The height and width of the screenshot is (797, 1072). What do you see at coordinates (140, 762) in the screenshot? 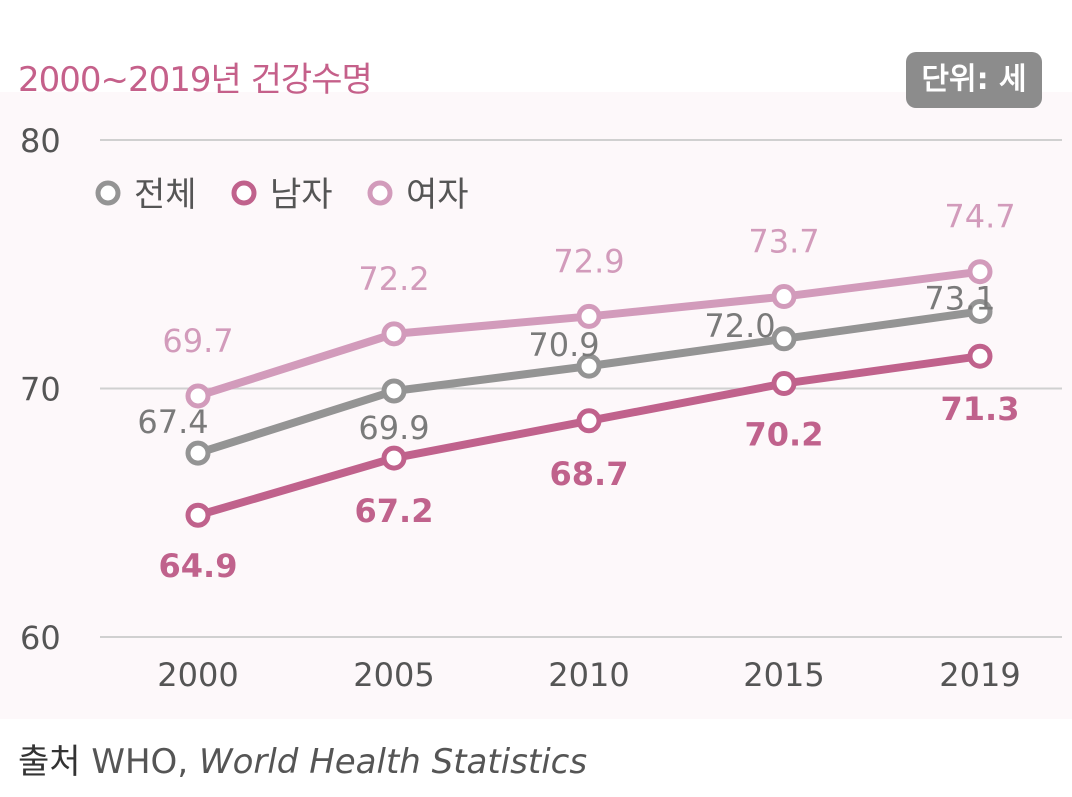
I see `source-org: WHO,` at bounding box center [140, 762].